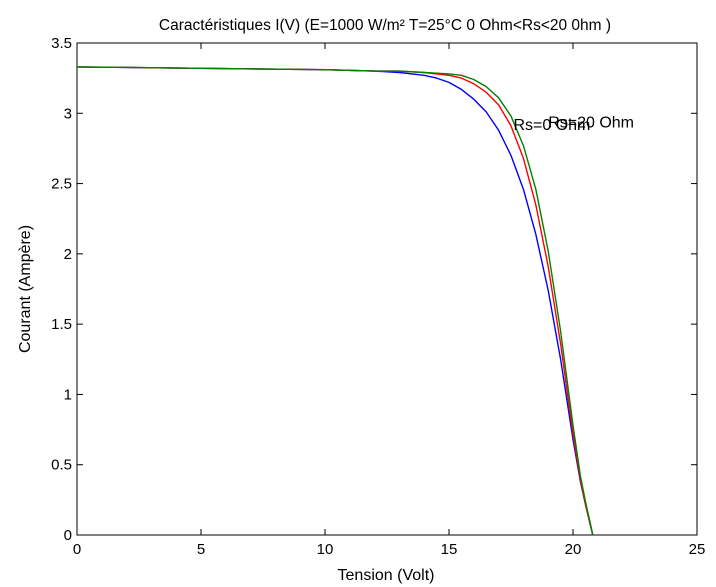 This screenshot has width=716, height=587. What do you see at coordinates (591, 122) in the screenshot?
I see `curve-annotation: Rs=20 Ohm` at bounding box center [591, 122].